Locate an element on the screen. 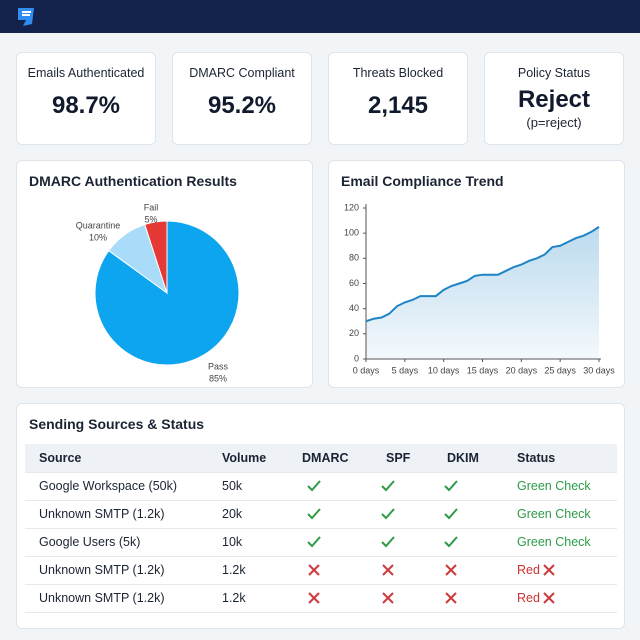 The width and height of the screenshot is (640, 640). y-tick-label: 0 is located at coordinates (356, 358).